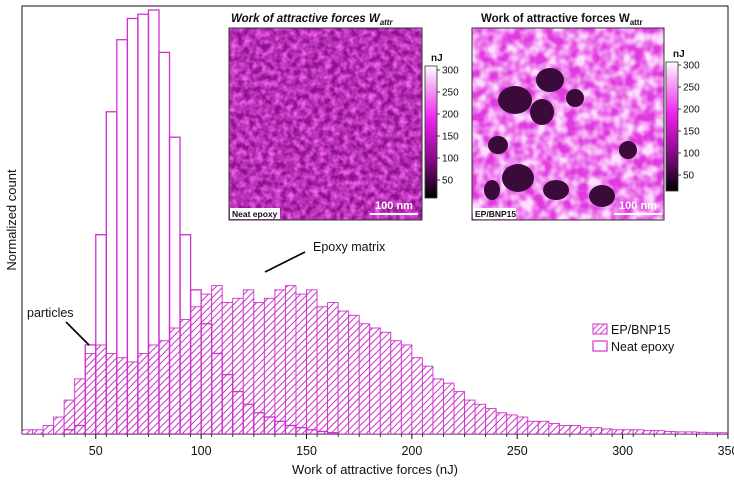  I want to click on inset-ep-bnp15-title: Work of attractive forces Wattr, so click(562, 20).